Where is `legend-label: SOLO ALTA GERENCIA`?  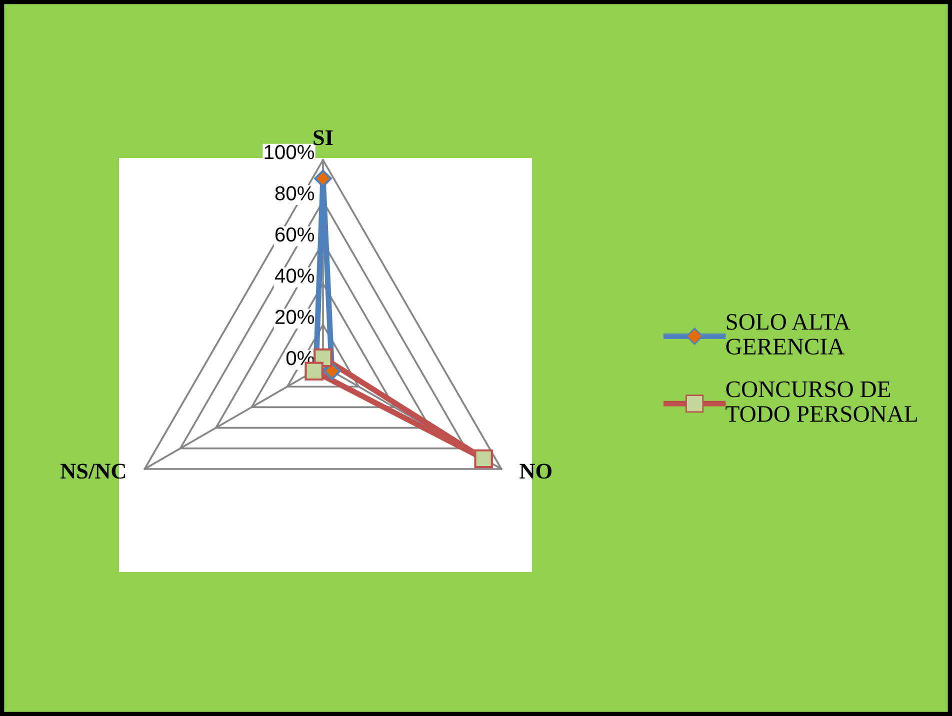
legend-label: SOLO ALTA GERENCIA is located at coordinates (788, 334).